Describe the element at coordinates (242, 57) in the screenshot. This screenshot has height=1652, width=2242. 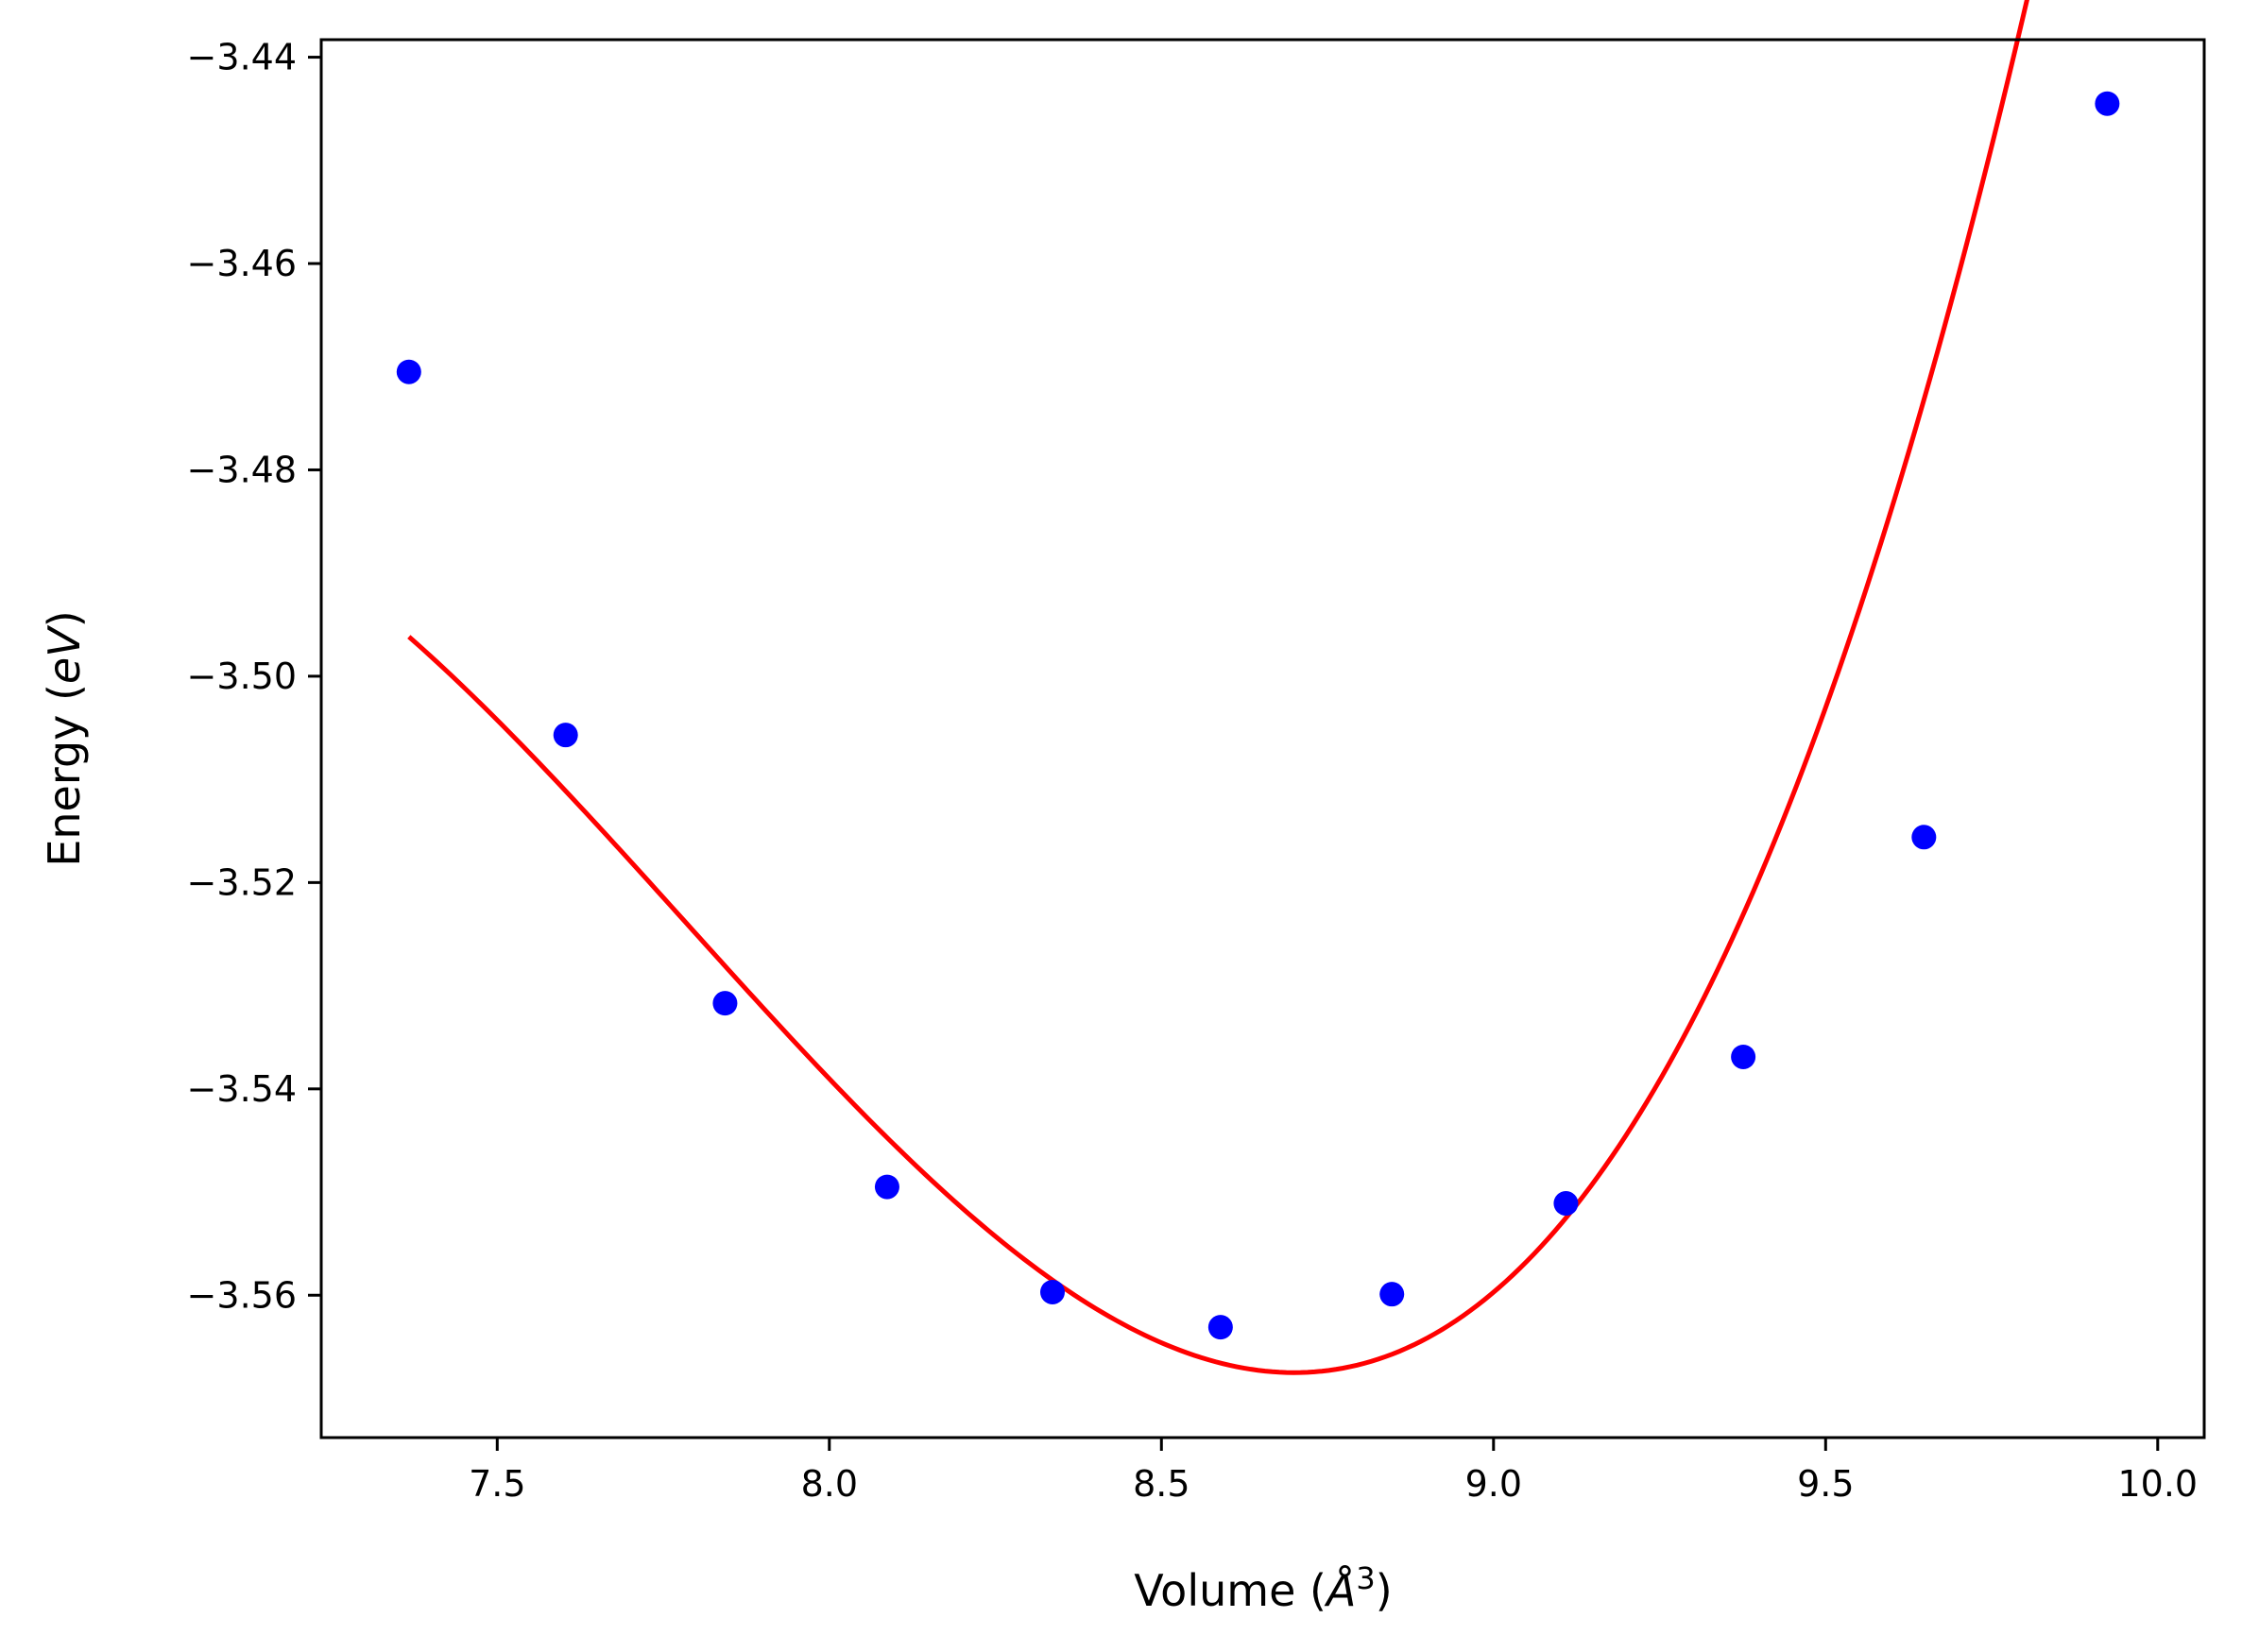
I see `y-tick-label: −3.44` at that location.